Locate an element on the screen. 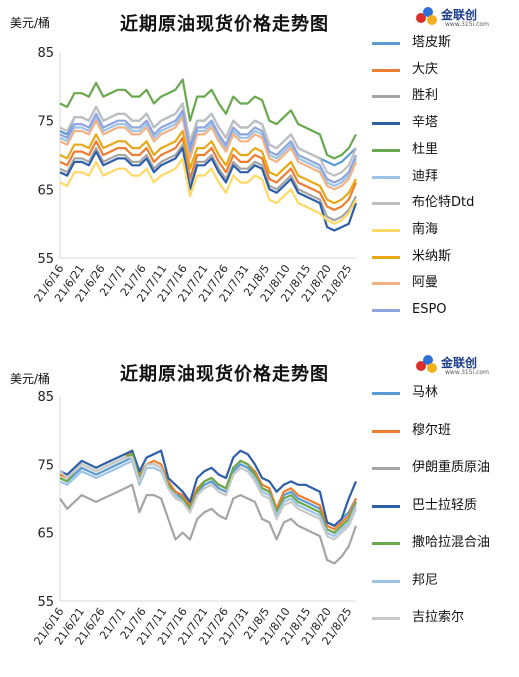  legend-item: 撒哈拉混合油 is located at coordinates (442, 543).